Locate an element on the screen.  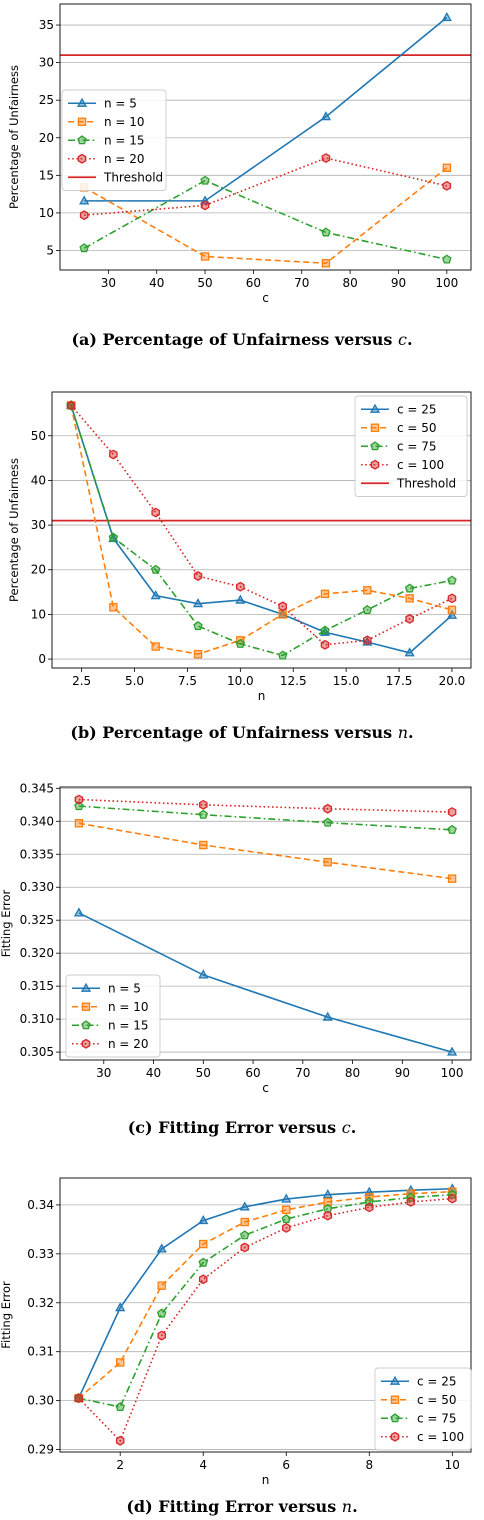
x-tick-label: 80 is located at coordinates (352, 1073).